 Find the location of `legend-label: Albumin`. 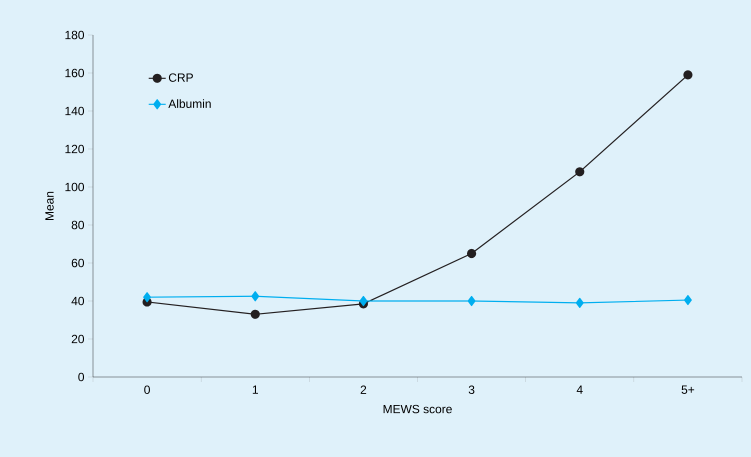

legend-label: Albumin is located at coordinates (189, 103).